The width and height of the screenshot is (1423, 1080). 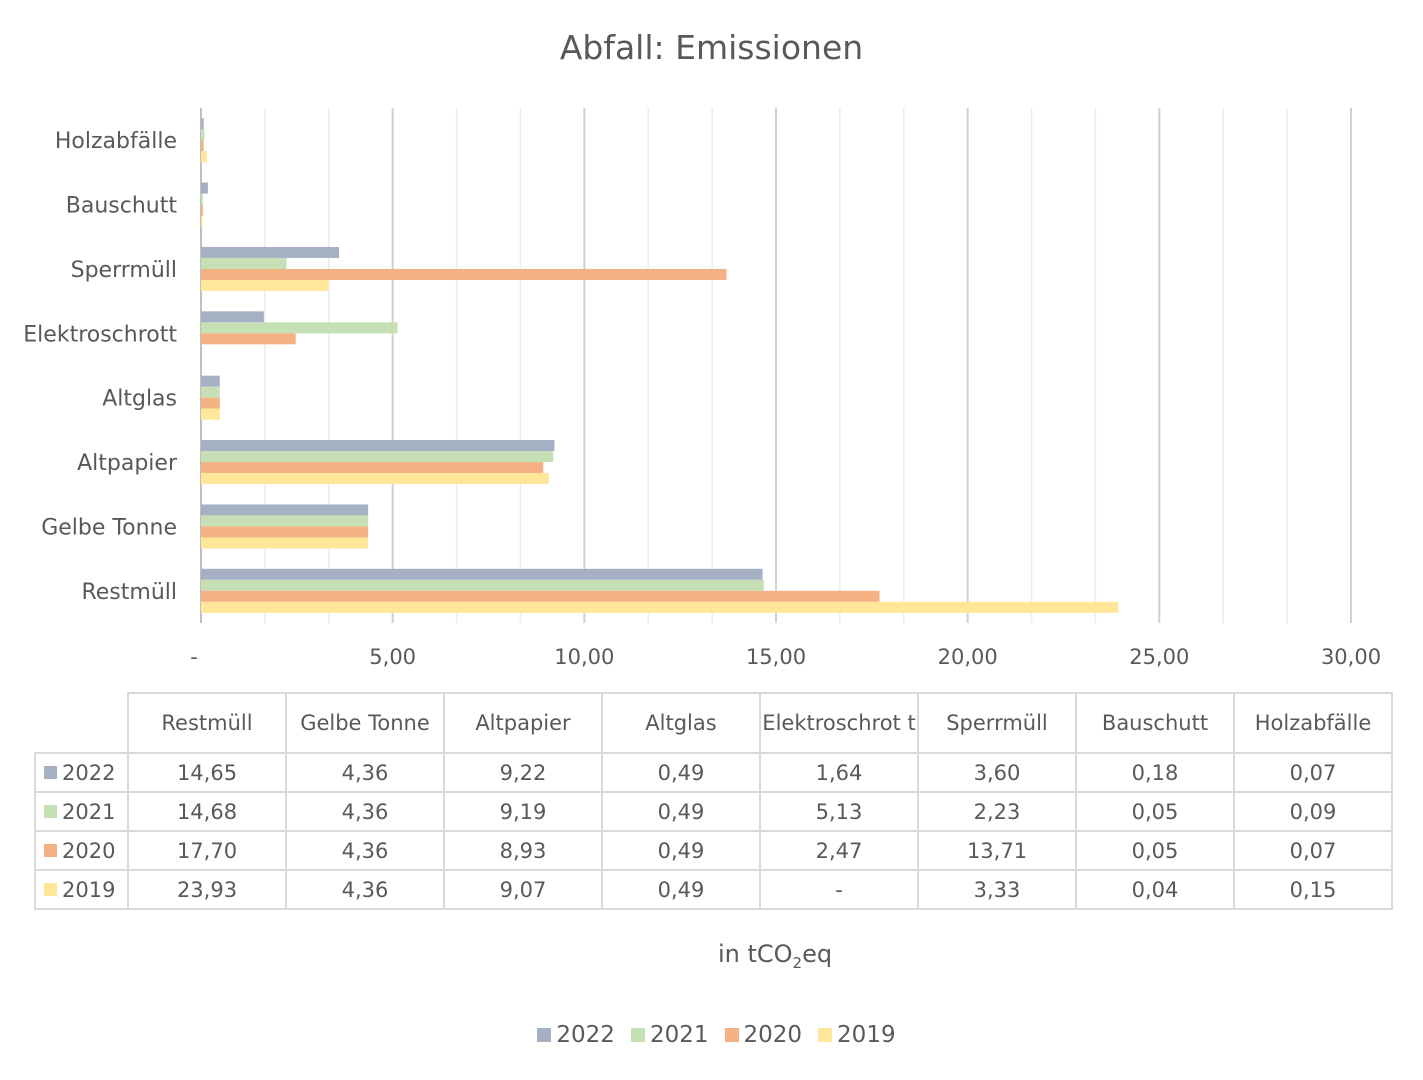 I want to click on x-tick-labels: - 5,00 10,00 15,00 20,00 25,00 30,00, so click(x=785, y=657).